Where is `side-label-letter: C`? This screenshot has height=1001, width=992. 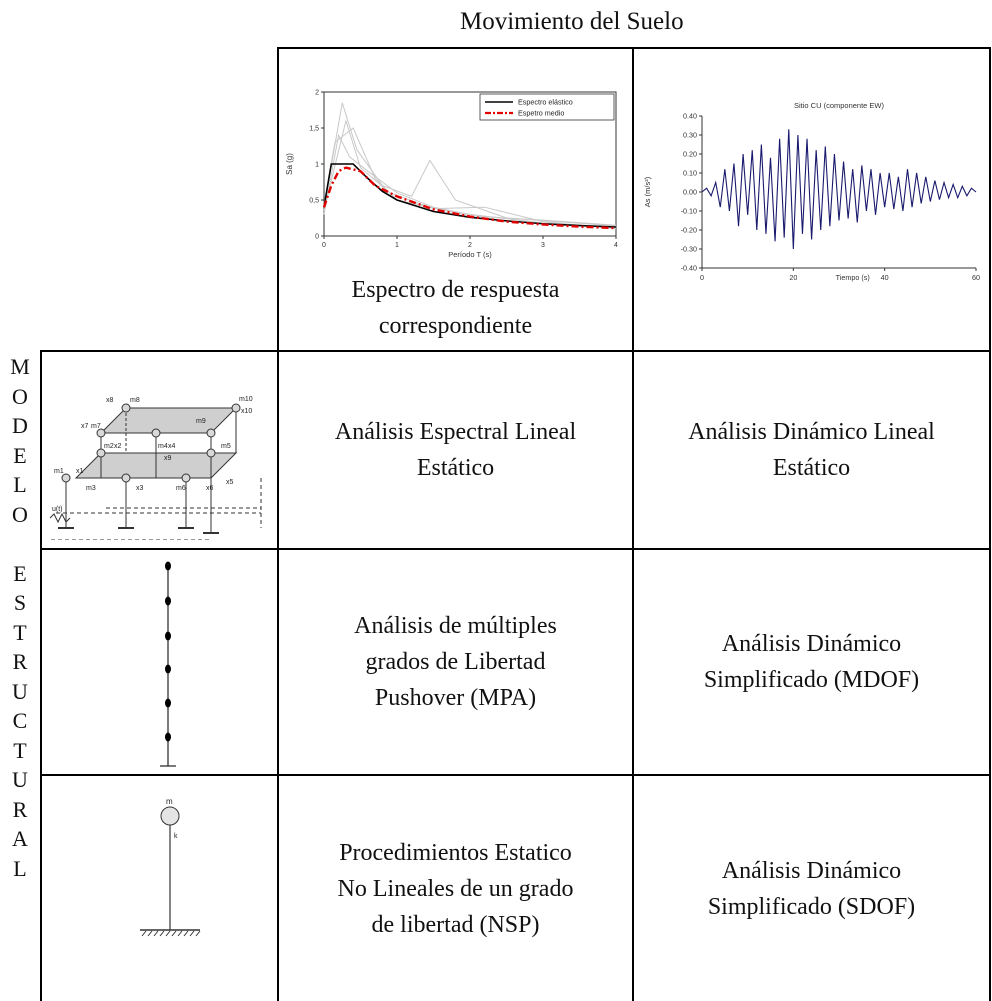
side-label-letter: C is located at coordinates (20, 720).